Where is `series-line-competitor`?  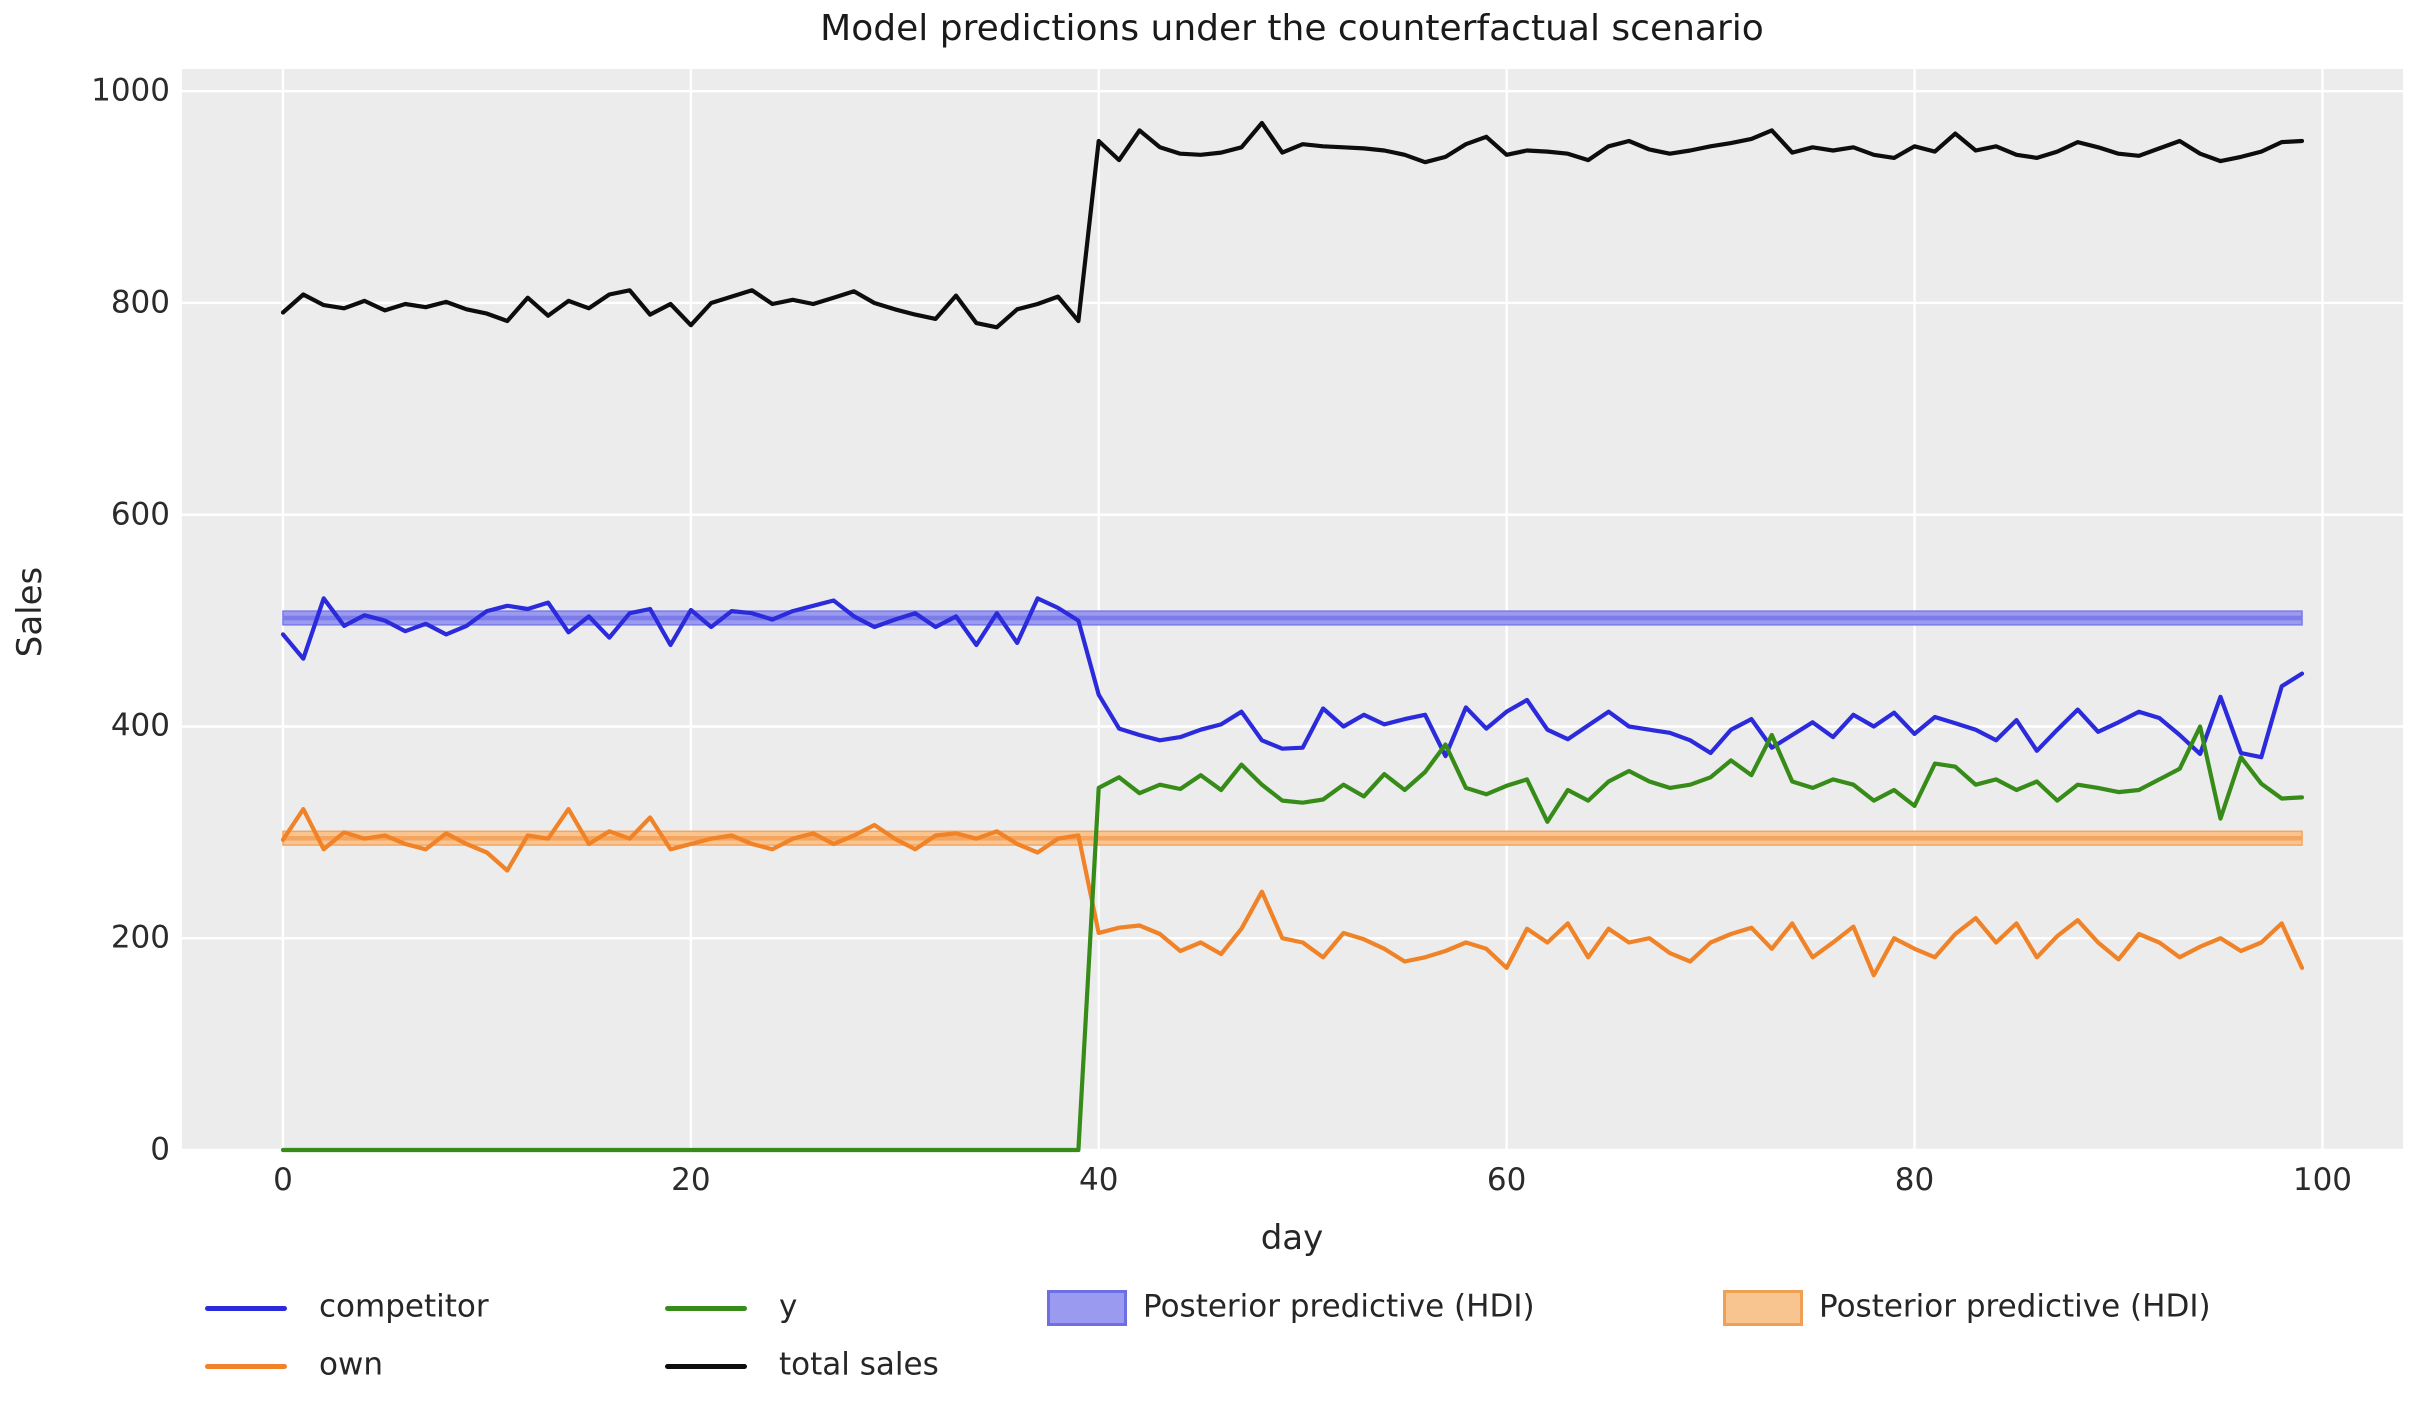
series-line-competitor is located at coordinates (1292, 678).